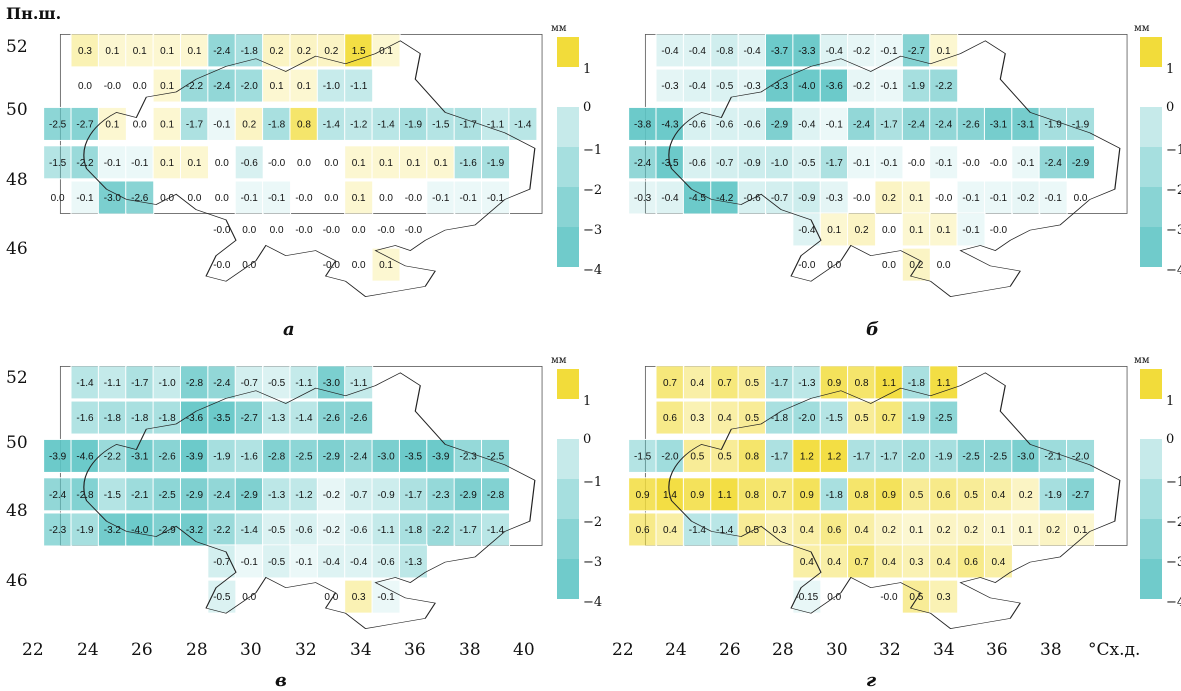  I want to click on lon-tick: 28, so click(783, 650).